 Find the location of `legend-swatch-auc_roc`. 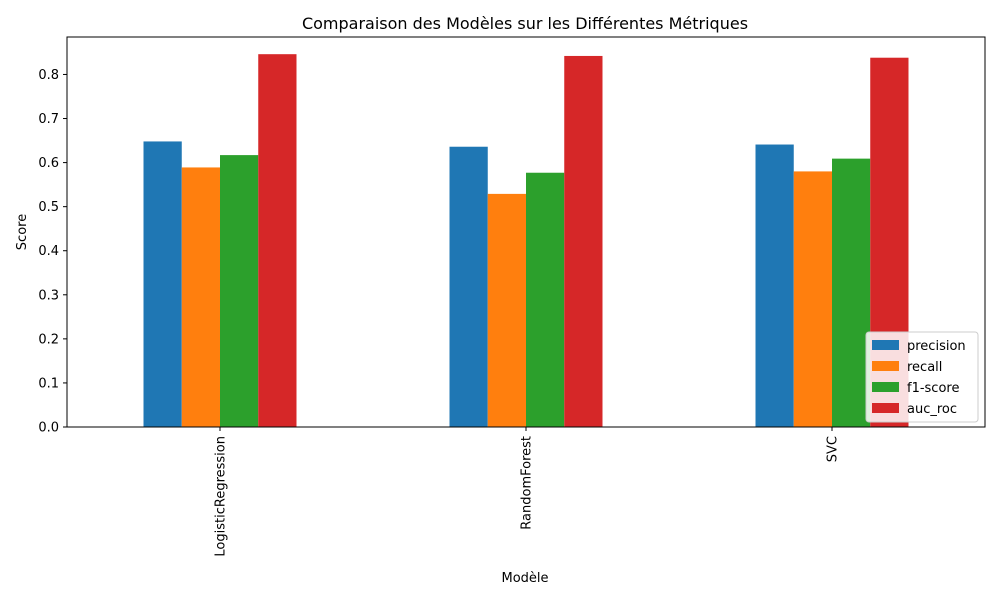

legend-swatch-auc_roc is located at coordinates (885, 408).